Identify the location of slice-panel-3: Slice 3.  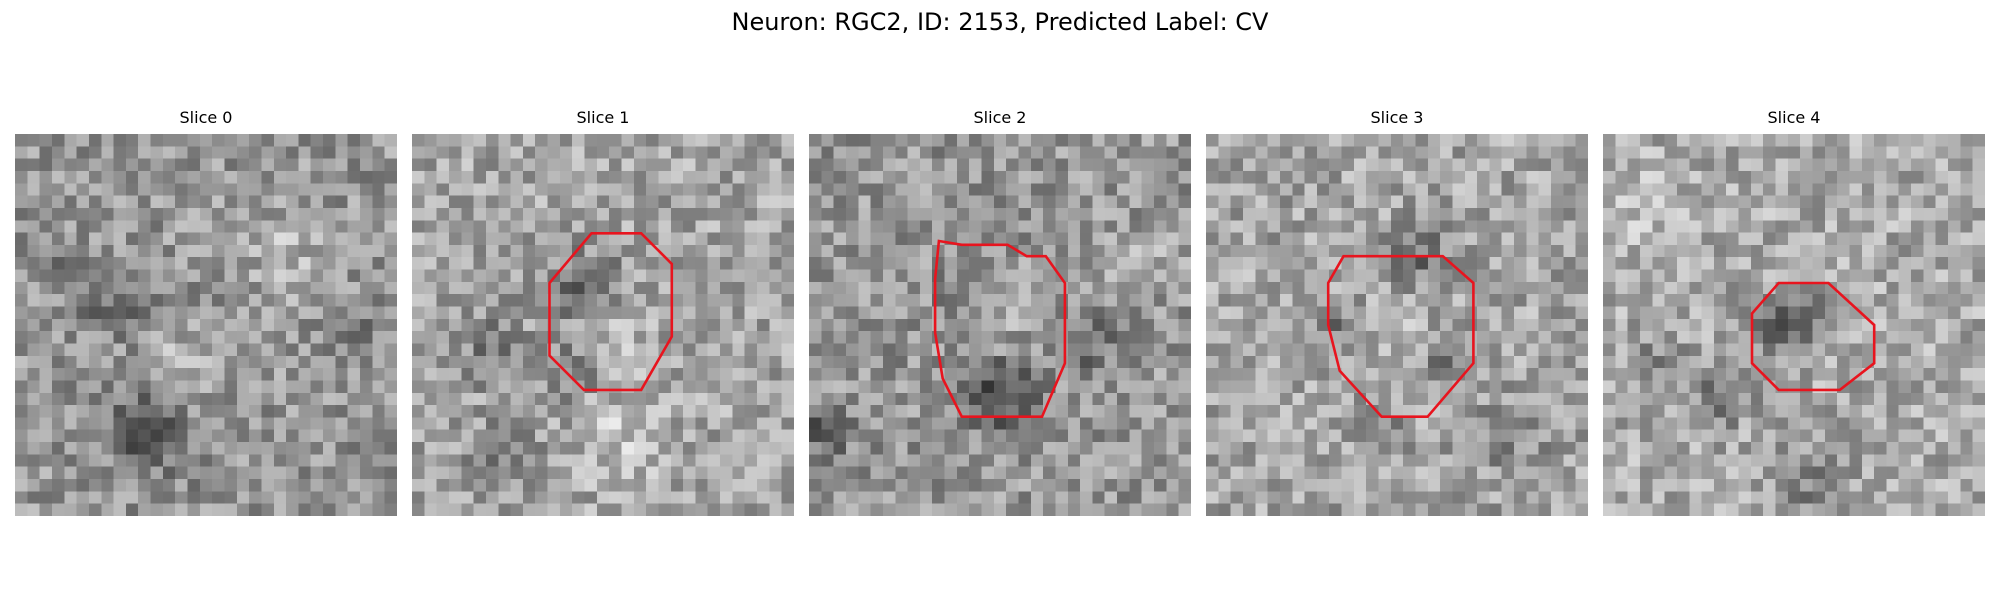
(1397, 312).